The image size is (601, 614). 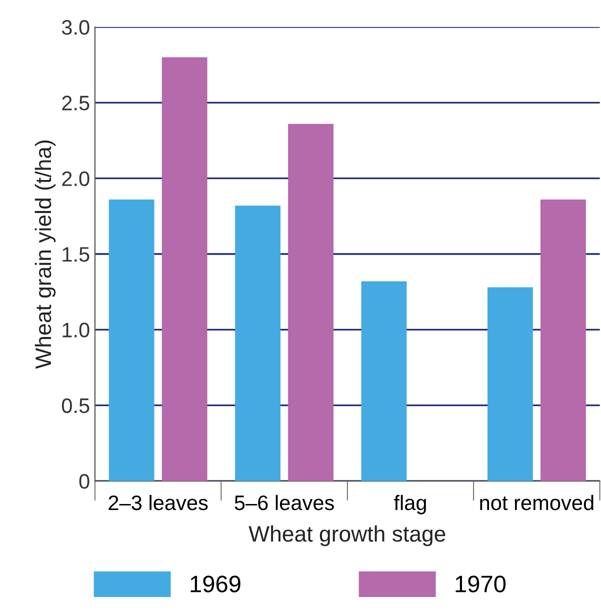 I want to click on y-tick-label: 1.0, so click(x=76, y=330).